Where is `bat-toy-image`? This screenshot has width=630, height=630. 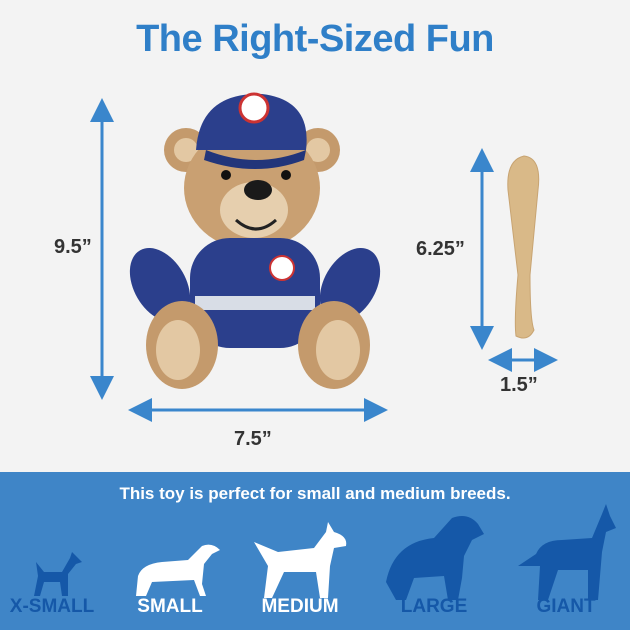 bat-toy-image is located at coordinates (523, 247).